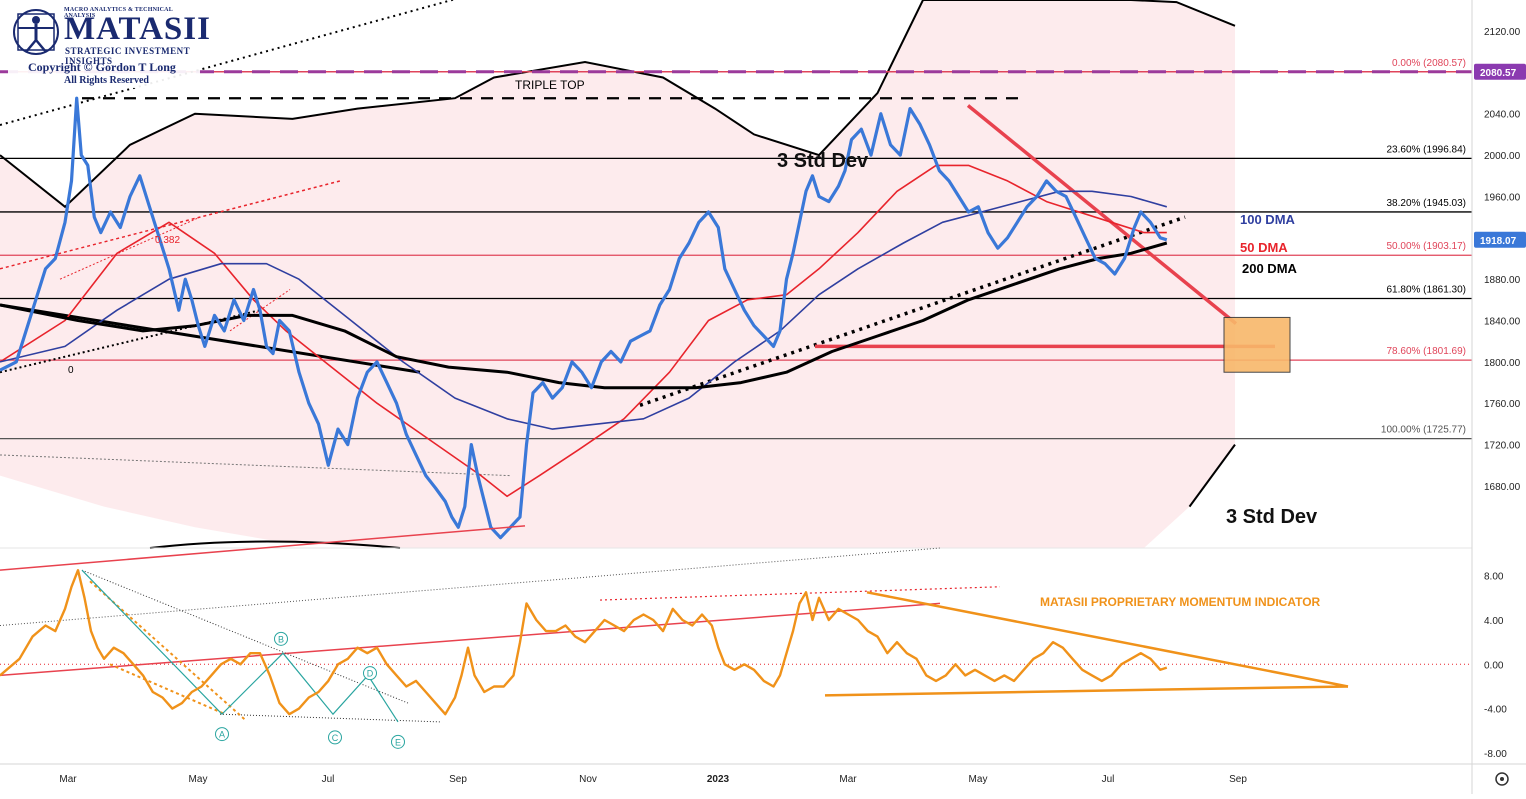 The width and height of the screenshot is (1526, 799). I want to click on logo-tagline: STRATEGIC INVESTMENT INSIGHTS, so click(127, 56).